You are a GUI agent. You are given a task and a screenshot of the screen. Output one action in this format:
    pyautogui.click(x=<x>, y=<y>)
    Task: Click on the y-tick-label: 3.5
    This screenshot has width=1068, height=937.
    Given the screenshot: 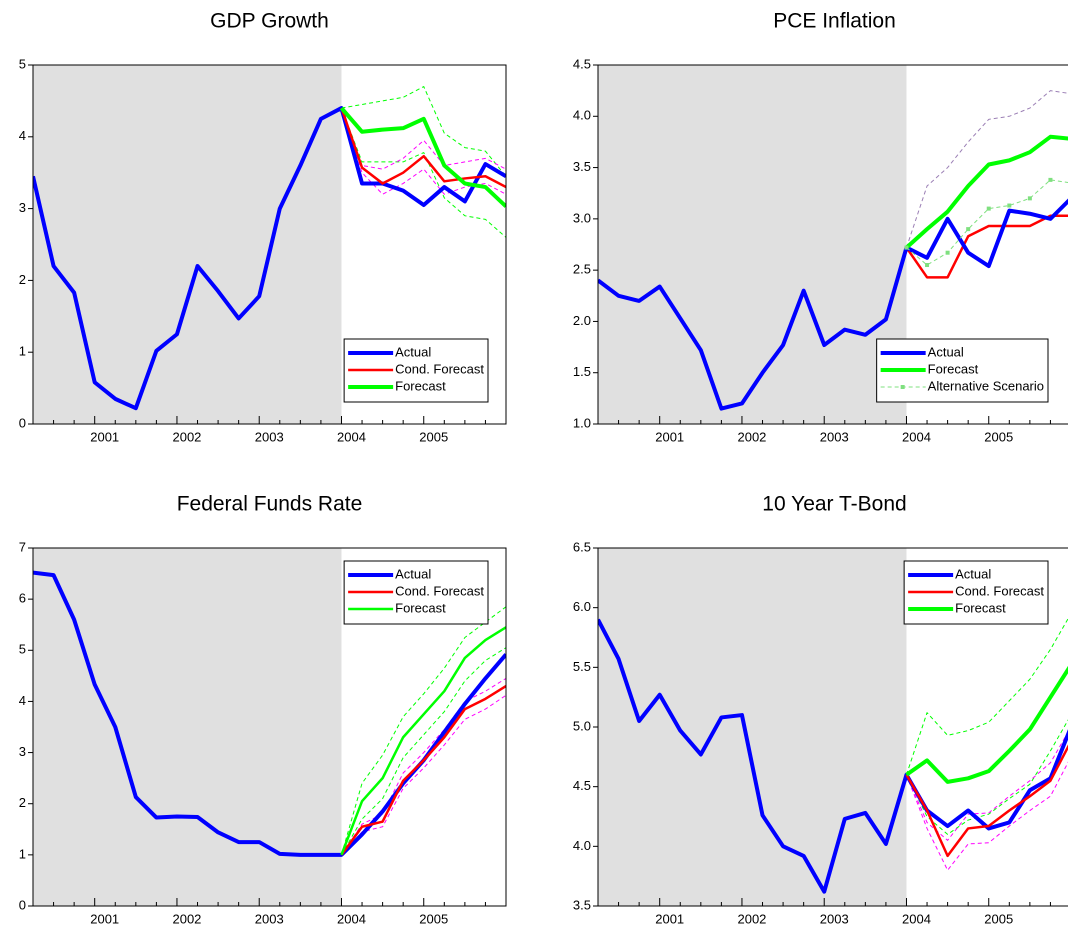 What is the action you would take?
    pyautogui.click(x=582, y=904)
    